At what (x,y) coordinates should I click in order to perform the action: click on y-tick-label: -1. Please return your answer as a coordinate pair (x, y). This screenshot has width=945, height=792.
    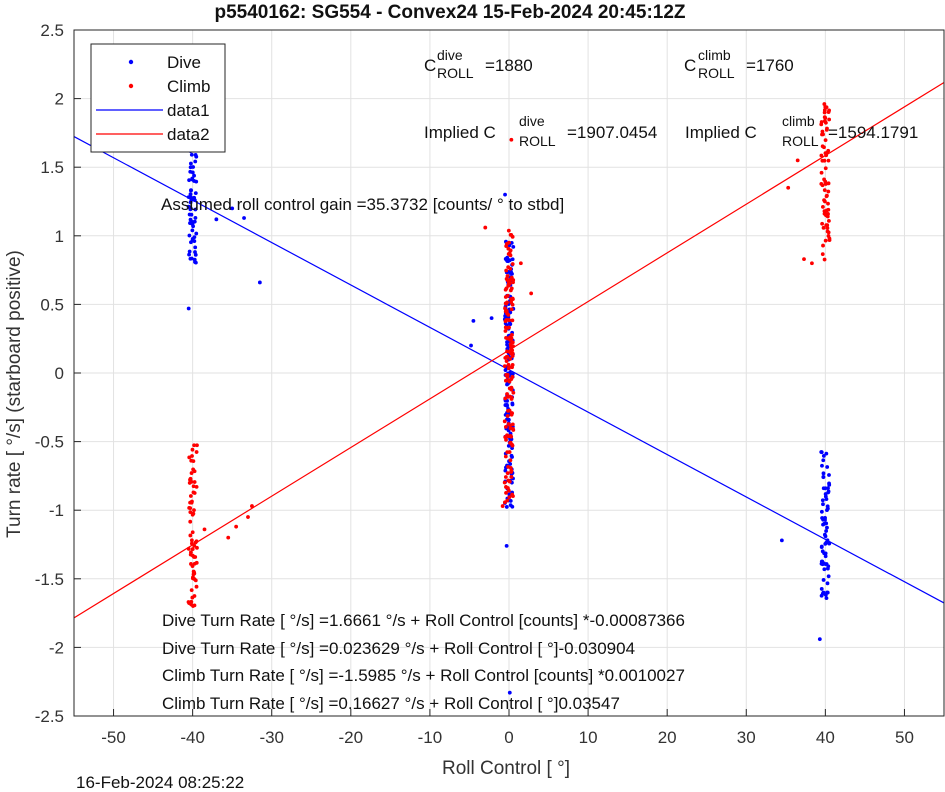
    Looking at the image, I should click on (56, 510).